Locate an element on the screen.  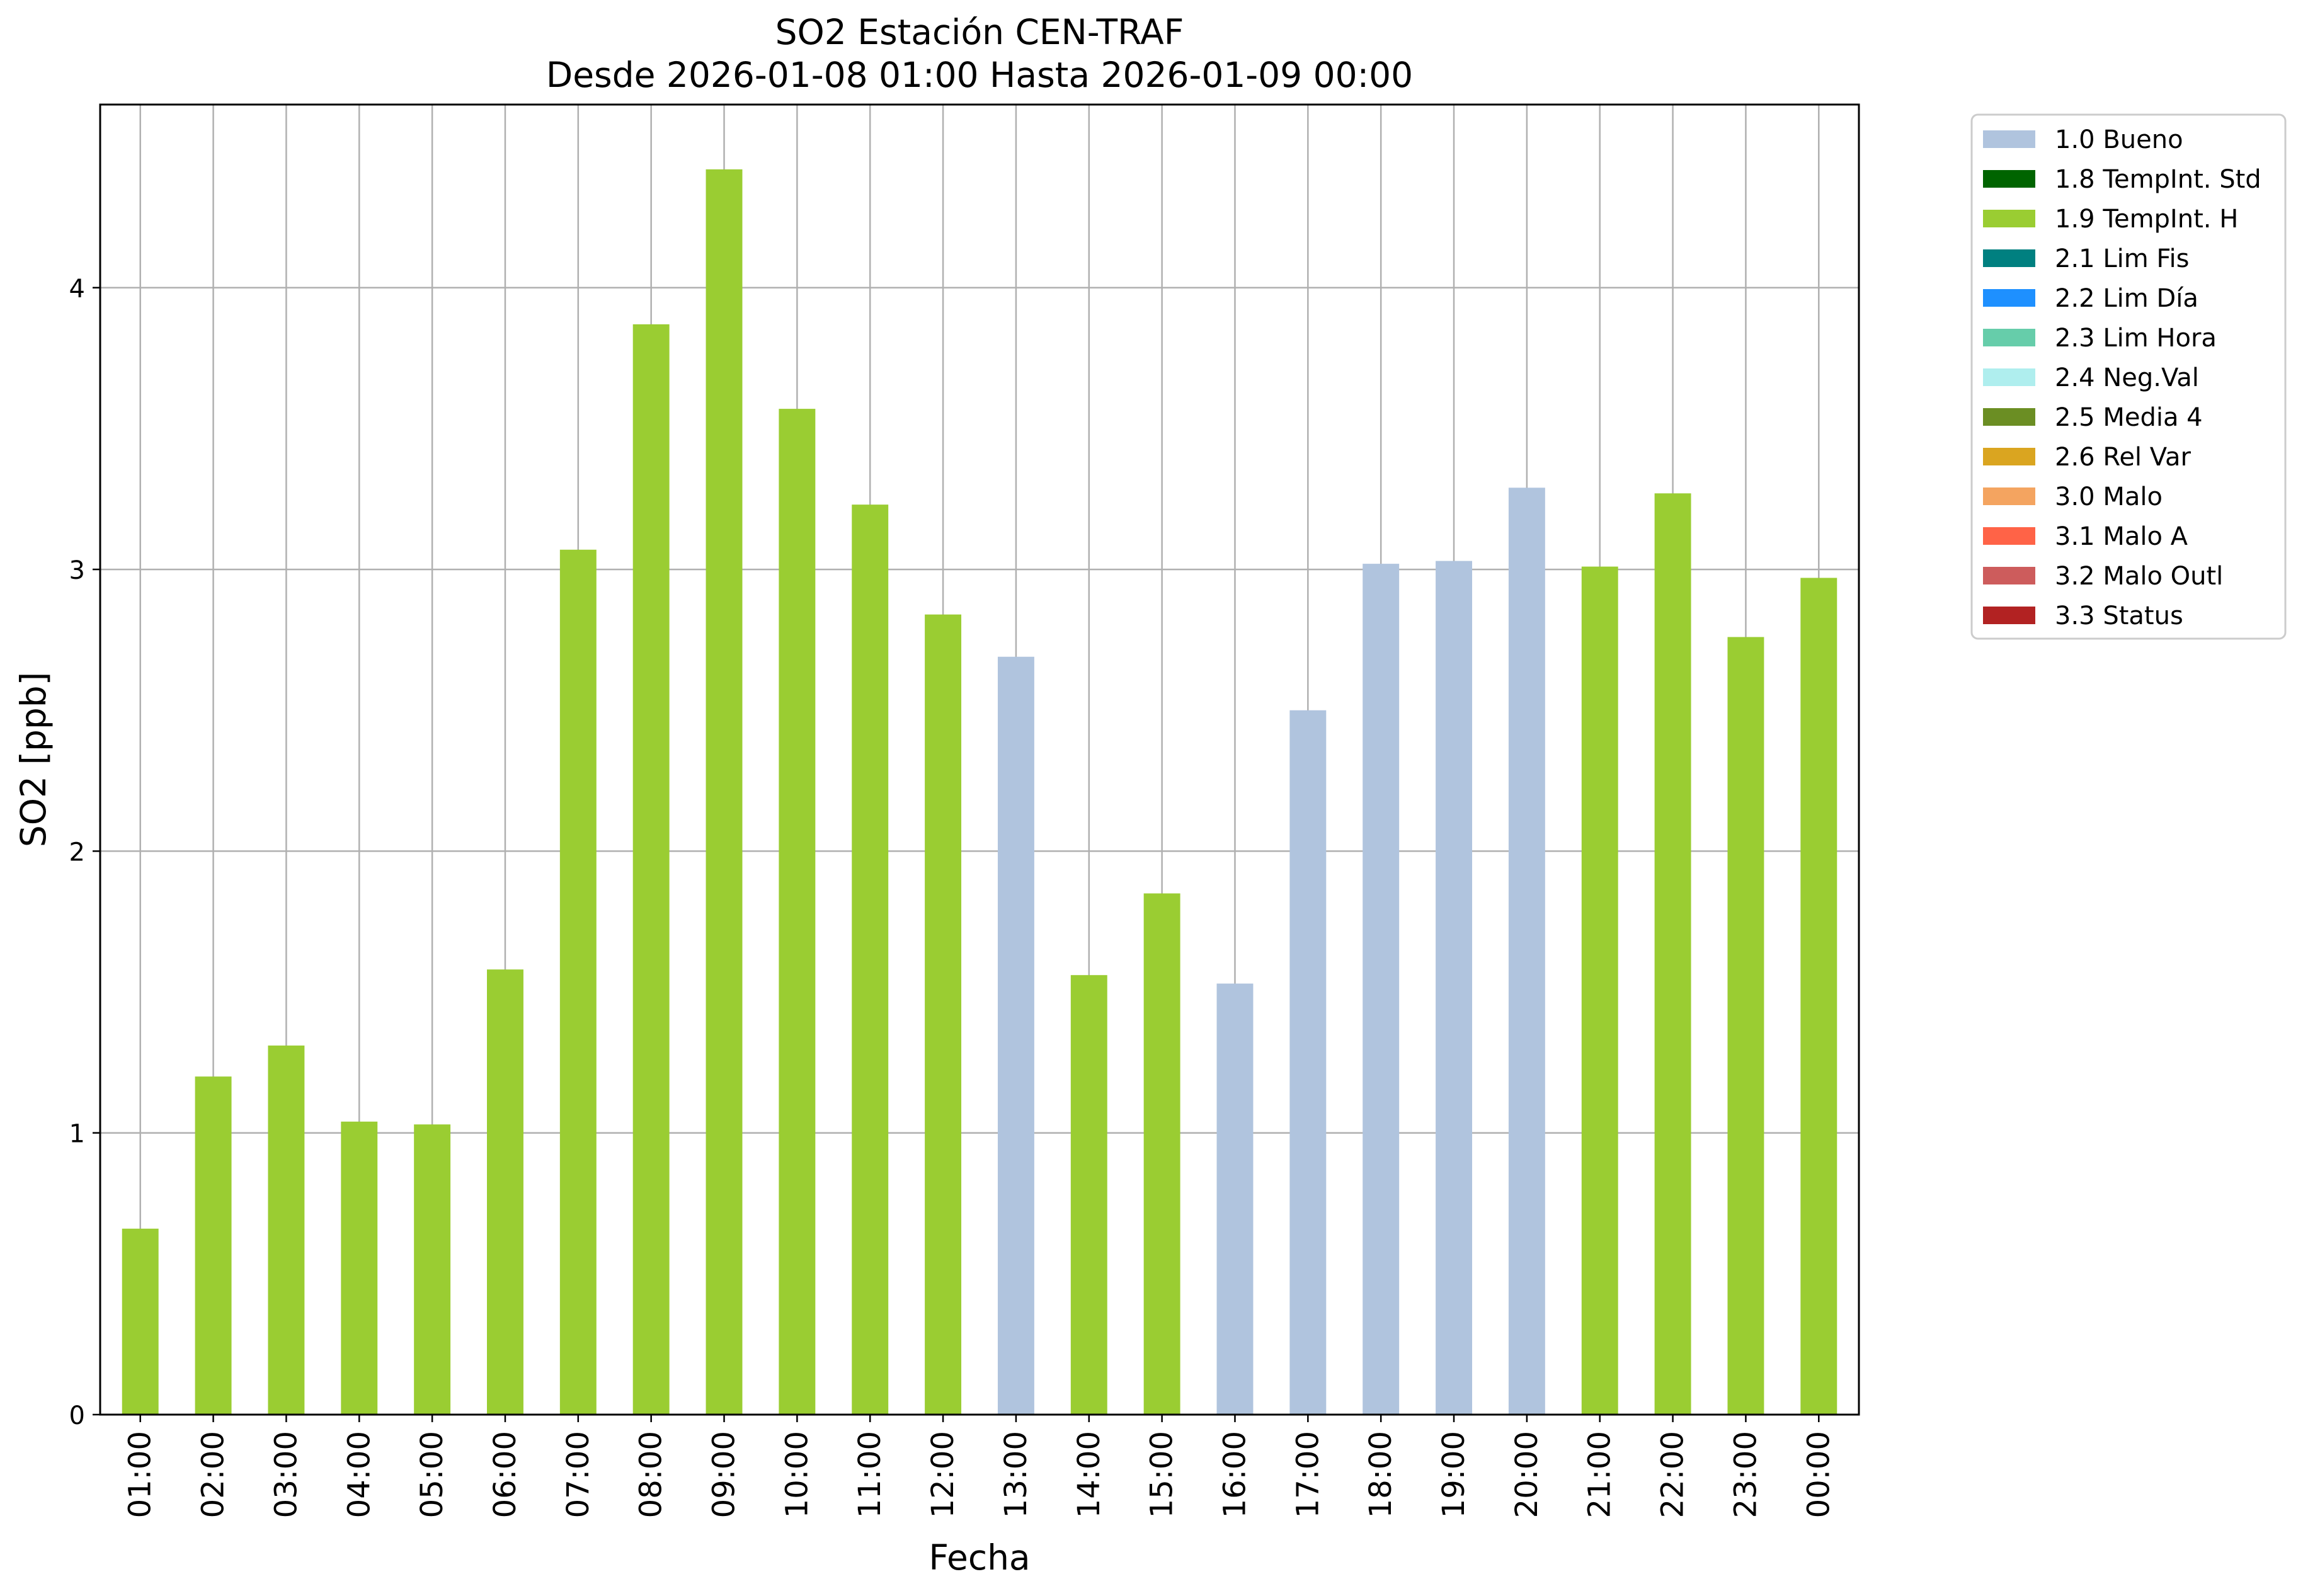
x-tick-label: 12:00 is located at coordinates (943, 1474).